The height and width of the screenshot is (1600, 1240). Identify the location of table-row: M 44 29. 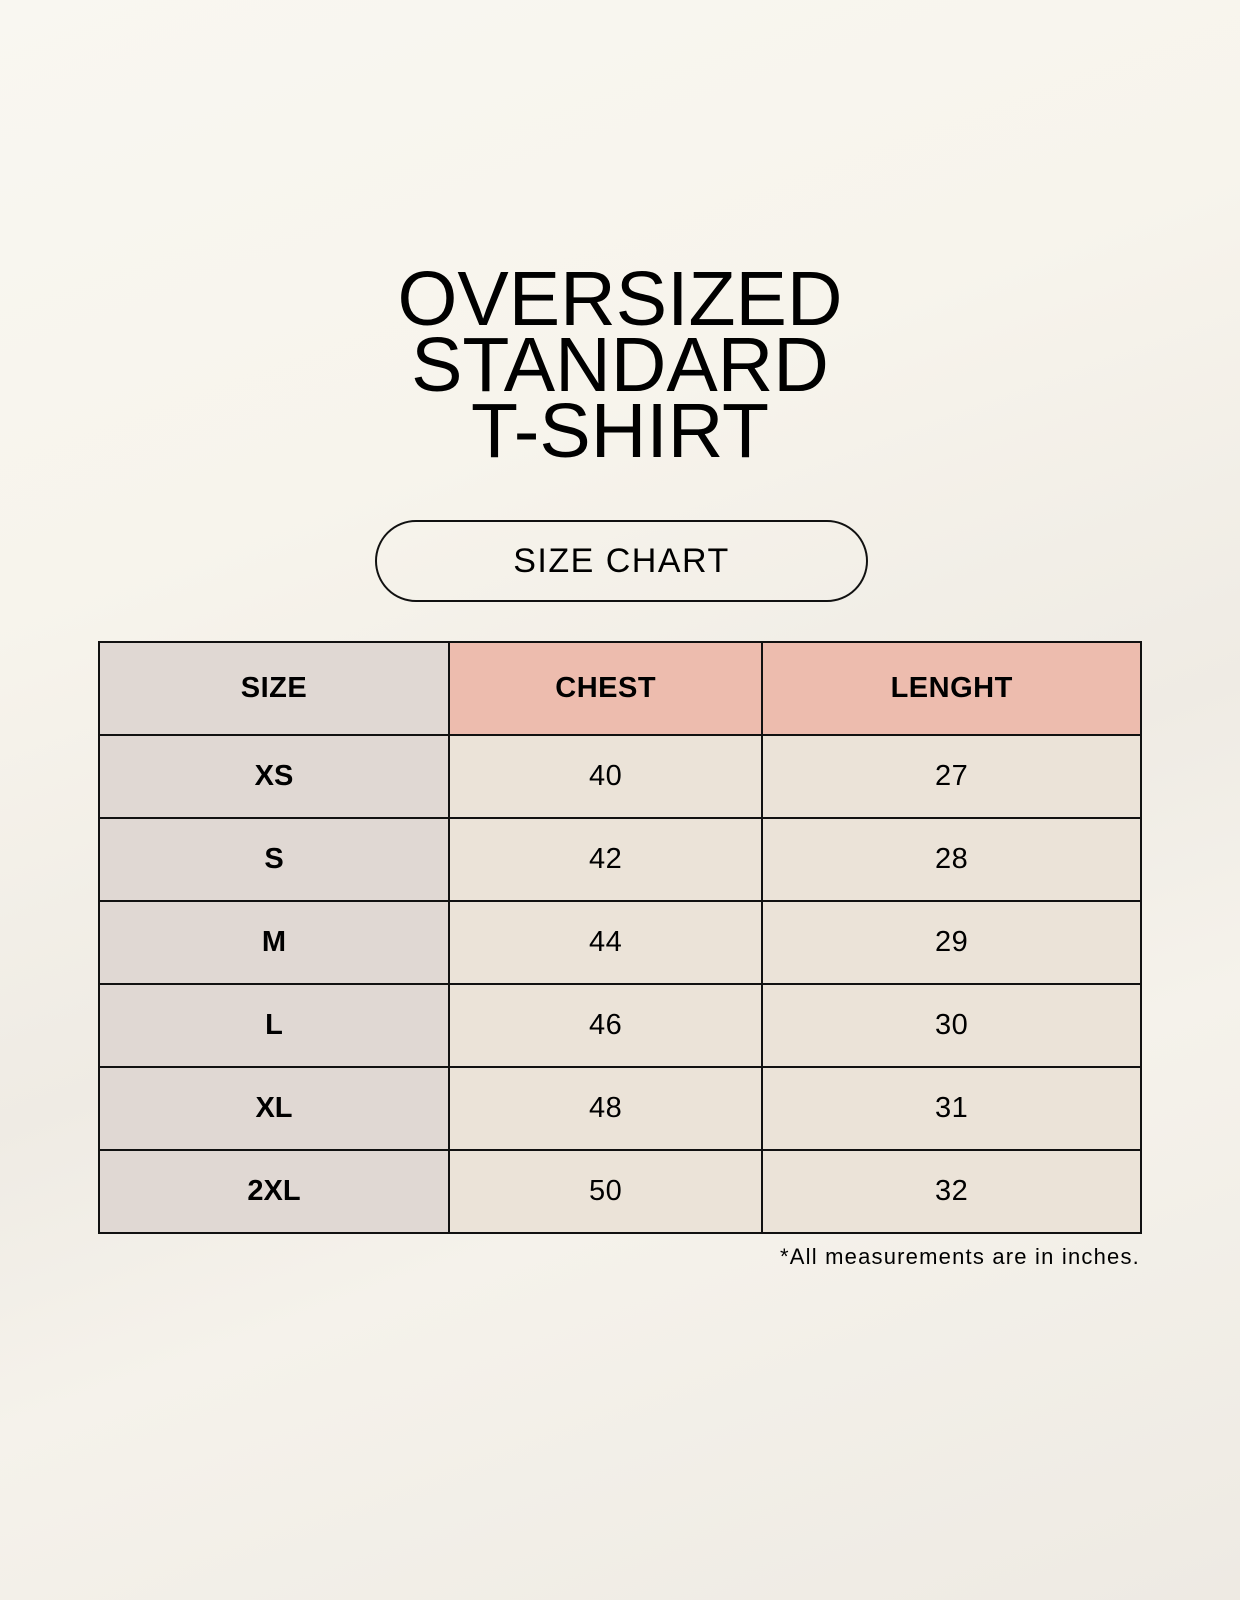
(620, 942).